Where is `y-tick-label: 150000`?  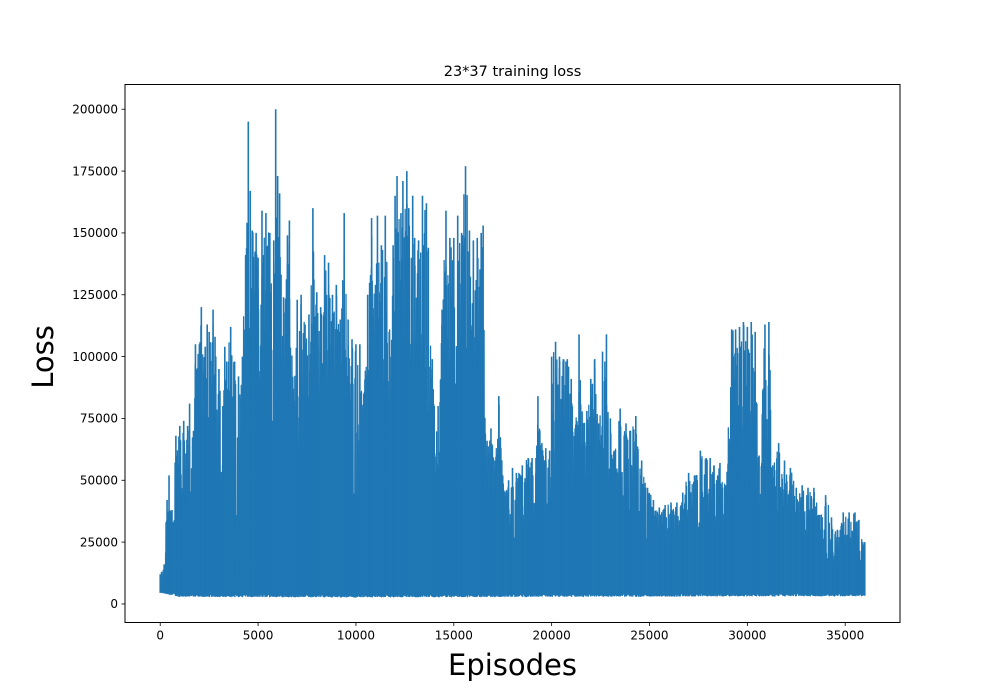
y-tick-label: 150000 is located at coordinates (95, 233).